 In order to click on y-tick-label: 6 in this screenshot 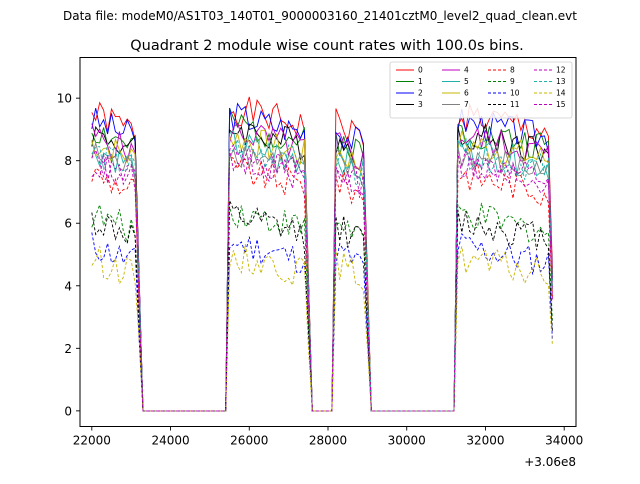, I will do `click(68, 224)`.